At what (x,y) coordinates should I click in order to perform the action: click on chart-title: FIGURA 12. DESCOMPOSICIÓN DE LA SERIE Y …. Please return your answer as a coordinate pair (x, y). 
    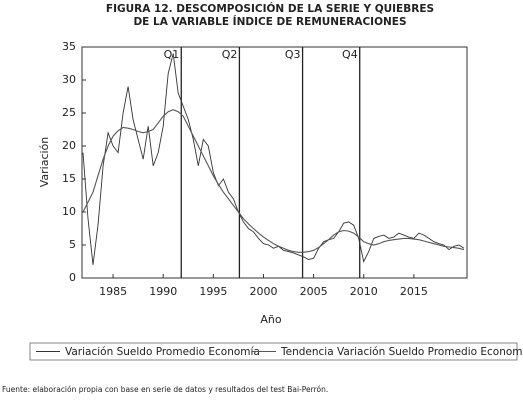
    Looking at the image, I should click on (270, 8).